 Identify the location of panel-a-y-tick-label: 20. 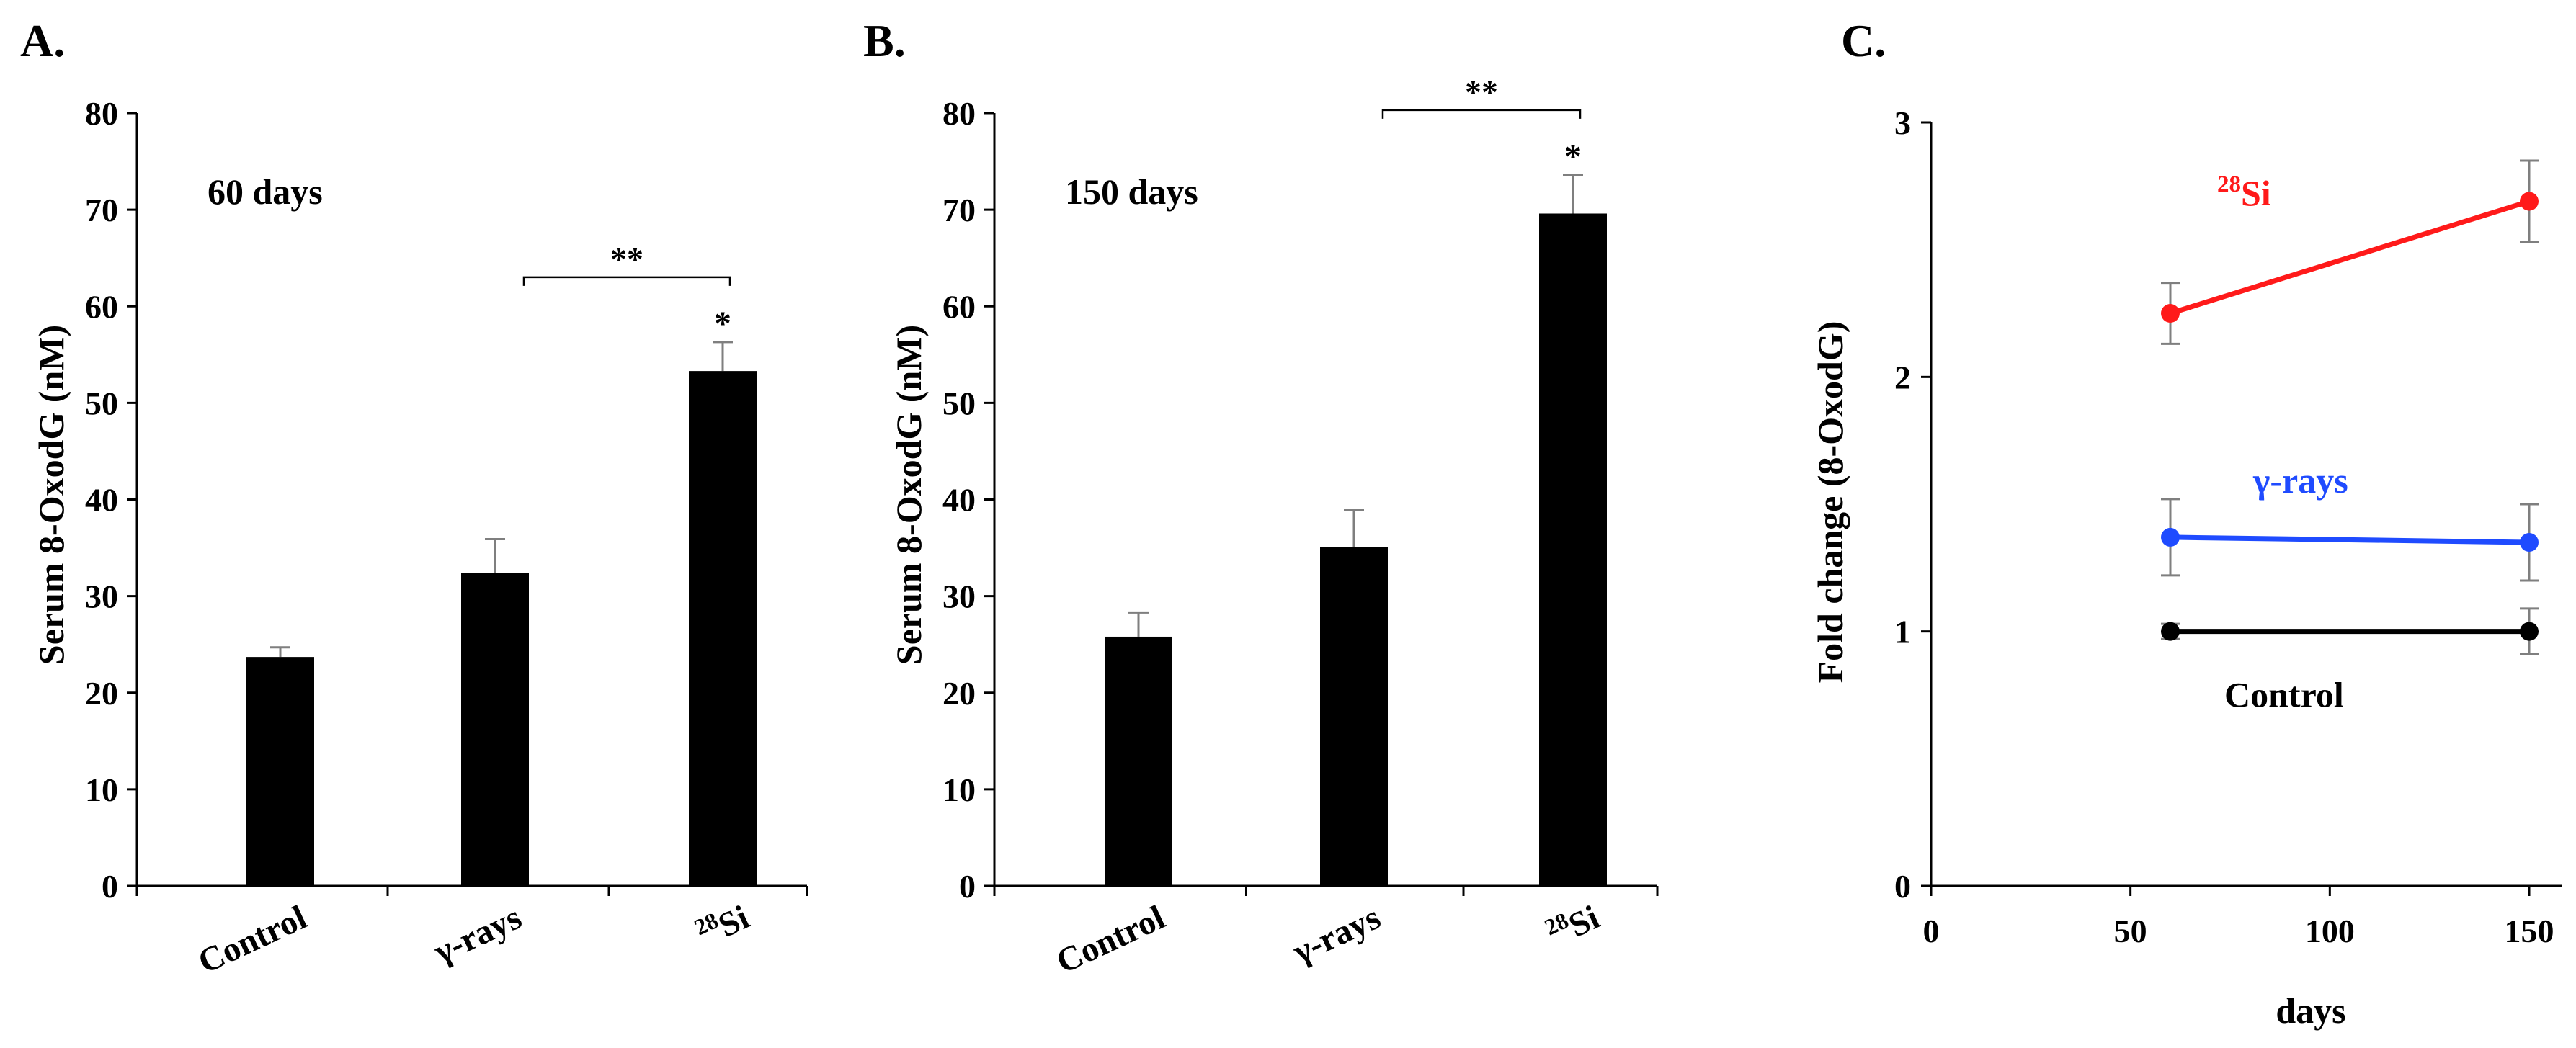
(101, 693).